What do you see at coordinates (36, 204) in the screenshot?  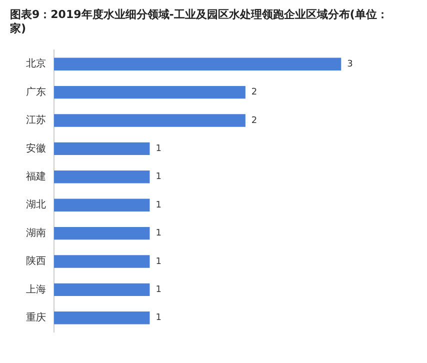 I see `y-tick-label: 湖北` at bounding box center [36, 204].